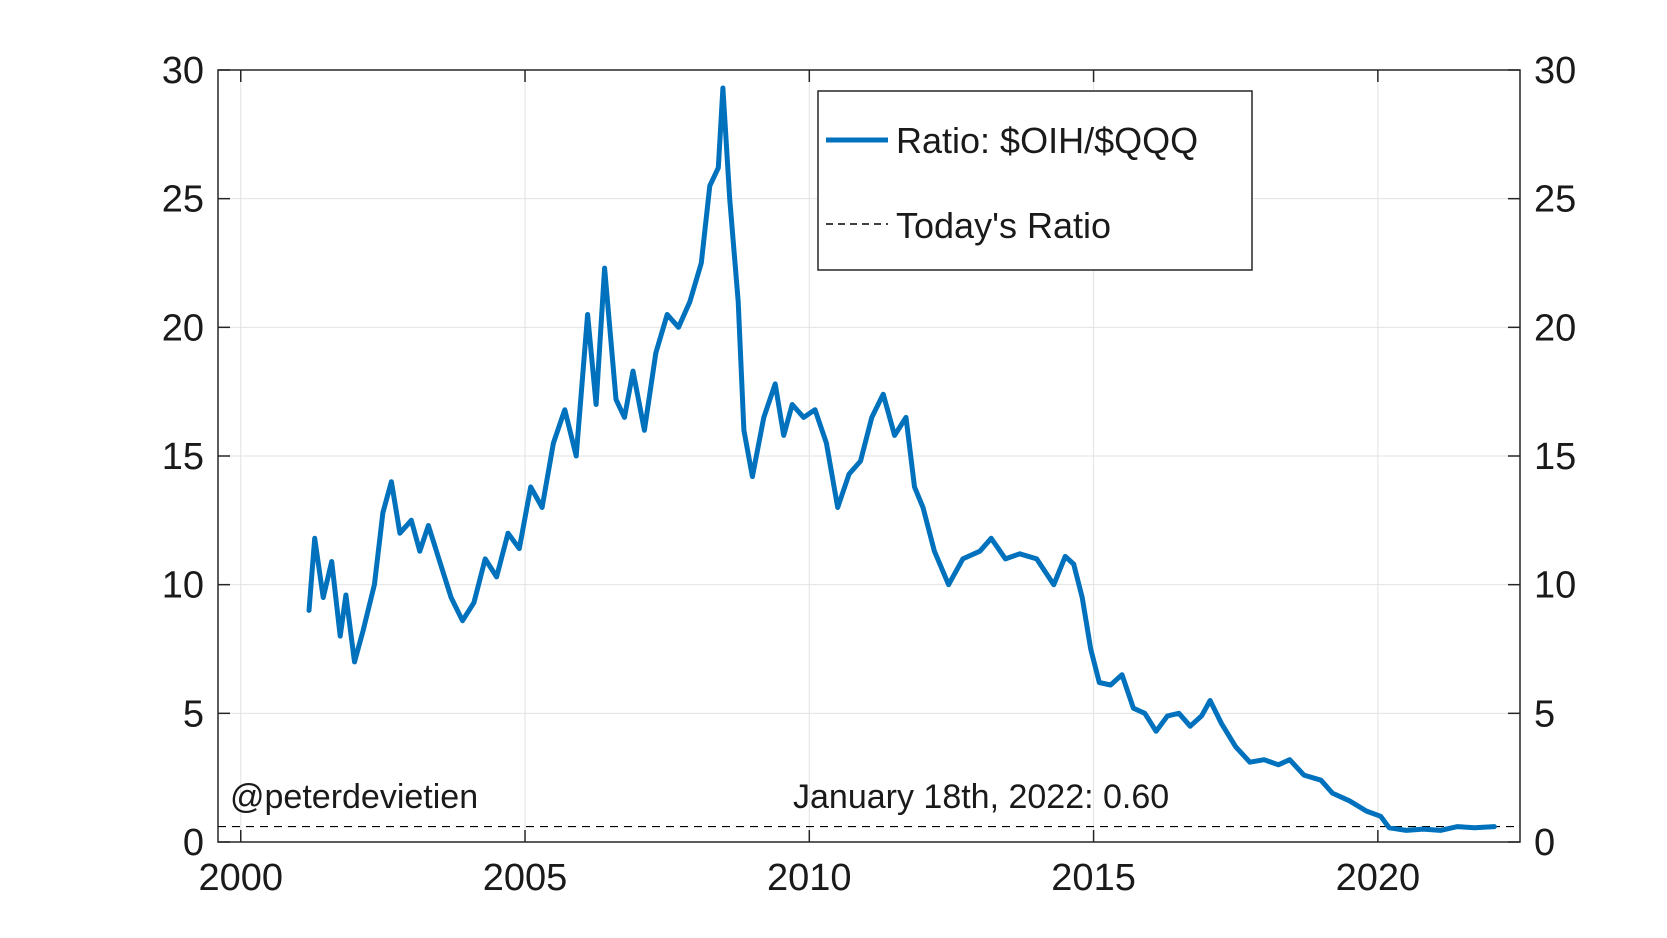 The width and height of the screenshot is (1667, 938). I want to click on y-tick-label-right: 30, so click(1555, 71).